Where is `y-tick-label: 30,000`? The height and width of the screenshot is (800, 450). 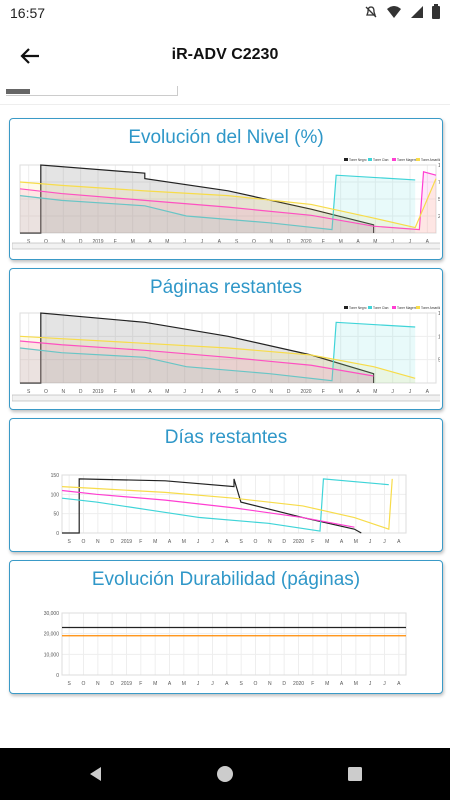
y-tick-label: 30,000 is located at coordinates (52, 614).